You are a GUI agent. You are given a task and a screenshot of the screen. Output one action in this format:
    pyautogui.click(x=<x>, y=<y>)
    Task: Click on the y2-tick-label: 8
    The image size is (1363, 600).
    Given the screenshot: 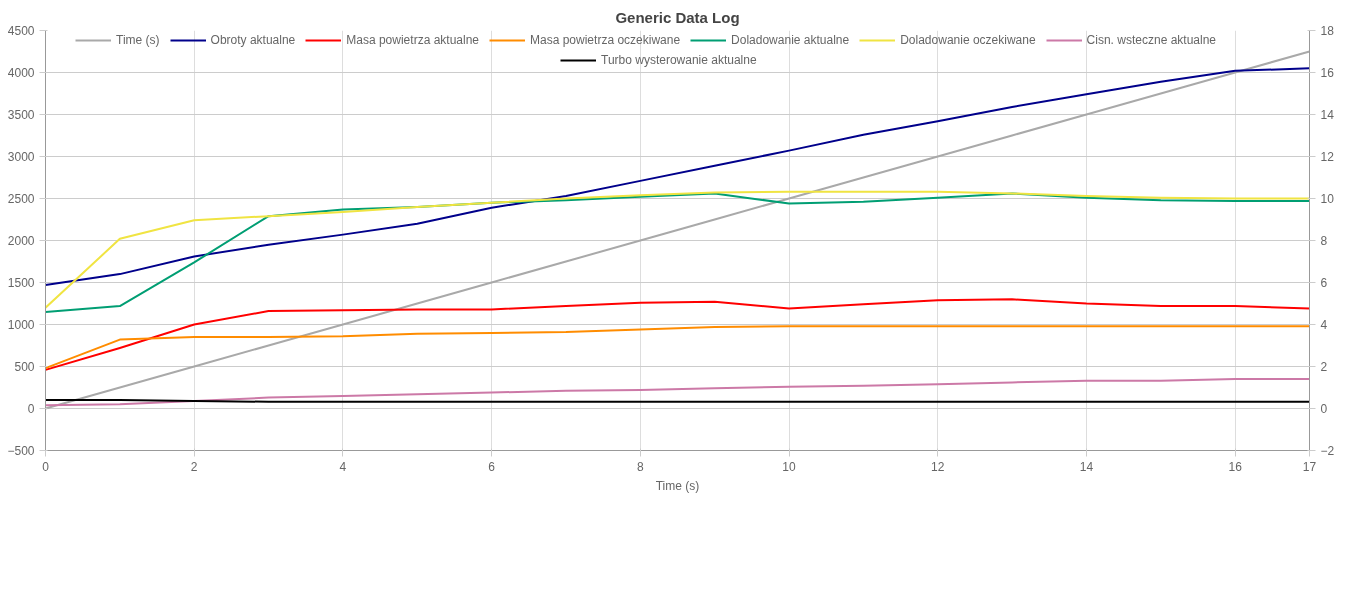 What is the action you would take?
    pyautogui.click(x=1324, y=241)
    